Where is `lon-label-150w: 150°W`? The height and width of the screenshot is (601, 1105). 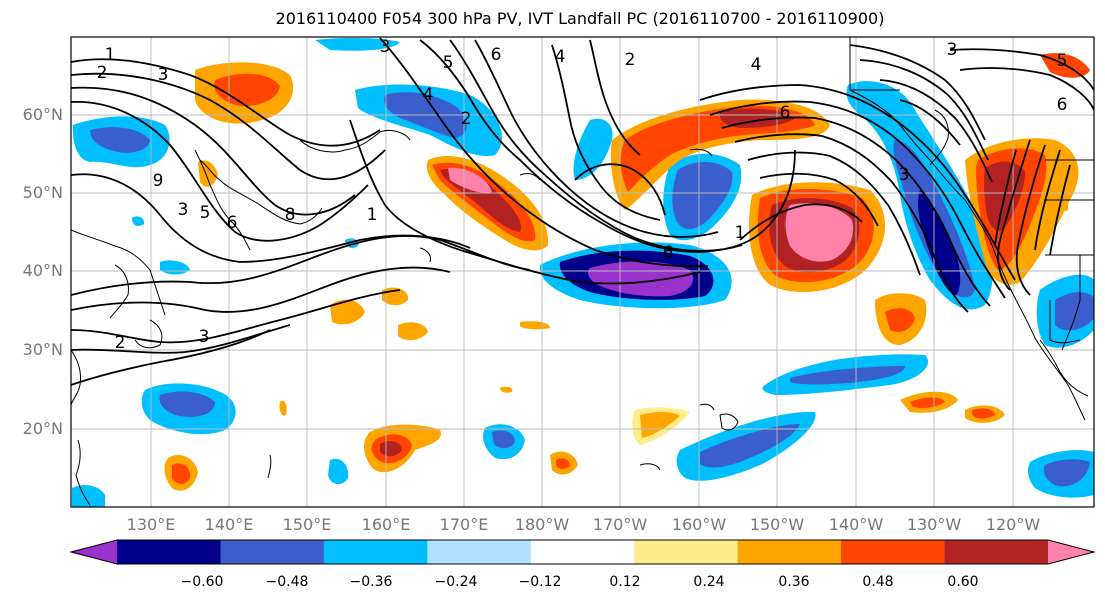
lon-label-150w: 150°W is located at coordinates (777, 524).